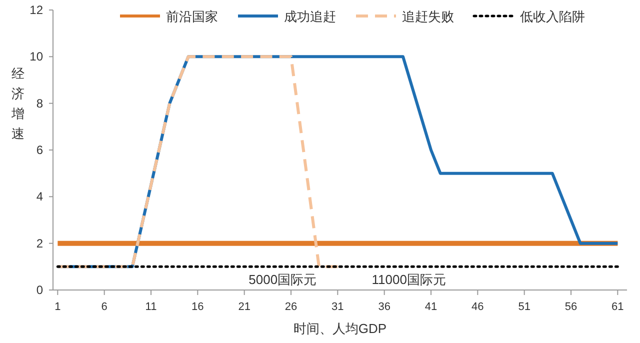 The height and width of the screenshot is (343, 640). What do you see at coordinates (338, 307) in the screenshot?
I see `x-tick-label: 31` at bounding box center [338, 307].